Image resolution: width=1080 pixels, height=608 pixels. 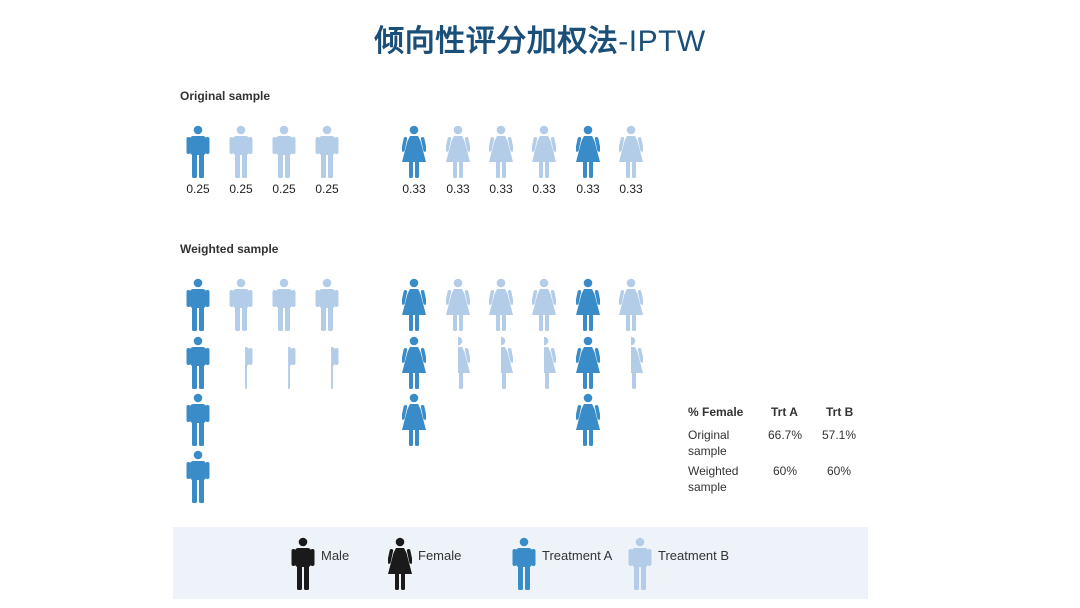 What do you see at coordinates (785, 471) in the screenshot?
I see `table-cell-weighted-trt-a: 60%` at bounding box center [785, 471].